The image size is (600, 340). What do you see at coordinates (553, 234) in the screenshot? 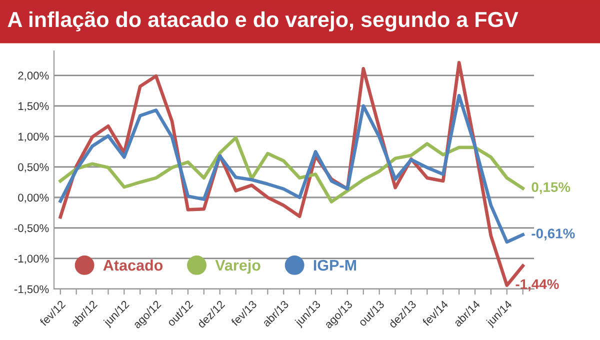
I see `data-label: -0,61%` at bounding box center [553, 234].